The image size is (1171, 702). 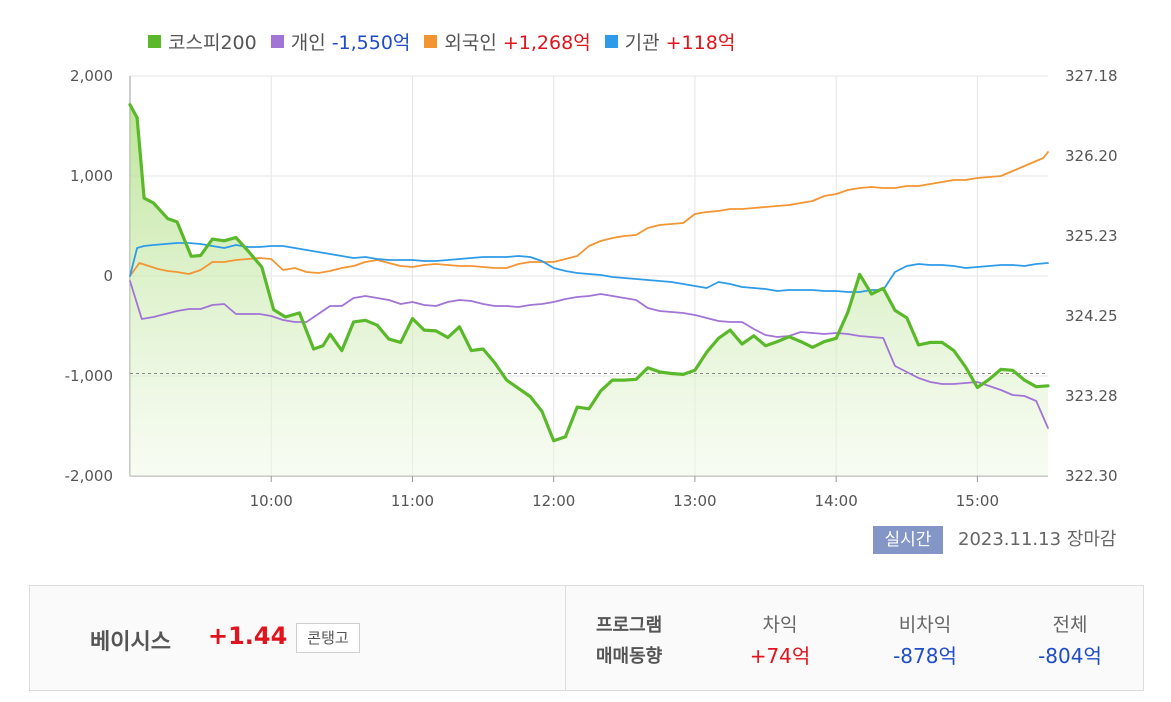 What do you see at coordinates (308, 42) in the screenshot?
I see `legend-name: 개인` at bounding box center [308, 42].